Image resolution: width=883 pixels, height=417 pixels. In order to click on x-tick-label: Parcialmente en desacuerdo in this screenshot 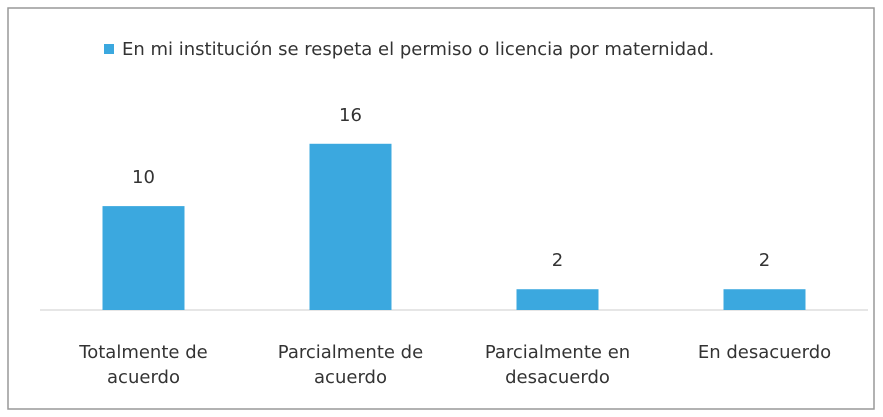, I will do `click(557, 365)`.